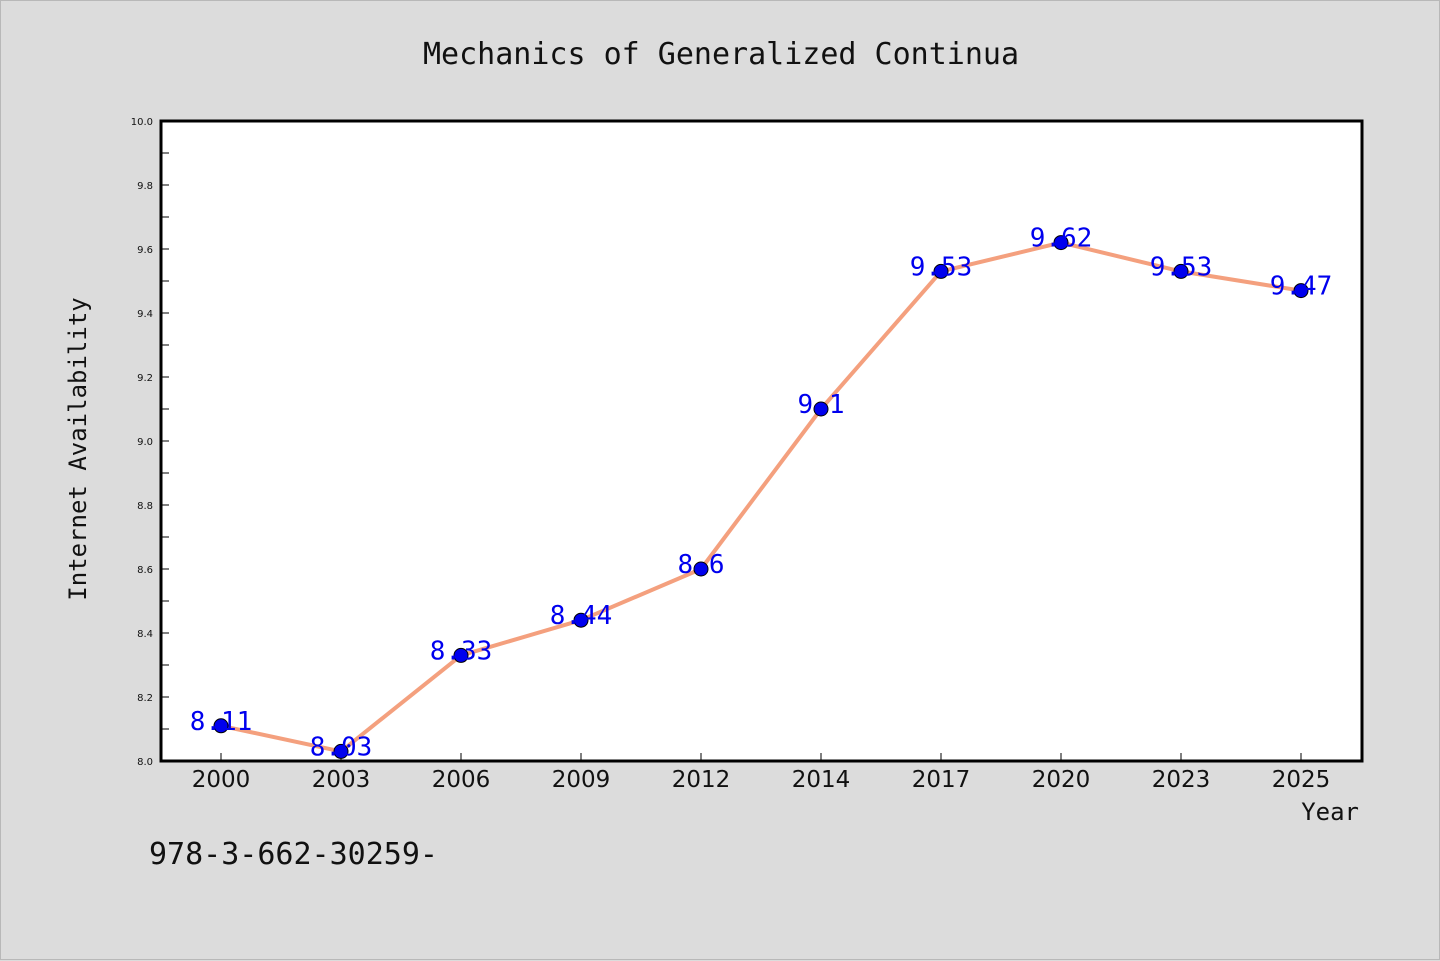  What do you see at coordinates (1061, 780) in the screenshot?
I see `x-tick-label: 2020` at bounding box center [1061, 780].